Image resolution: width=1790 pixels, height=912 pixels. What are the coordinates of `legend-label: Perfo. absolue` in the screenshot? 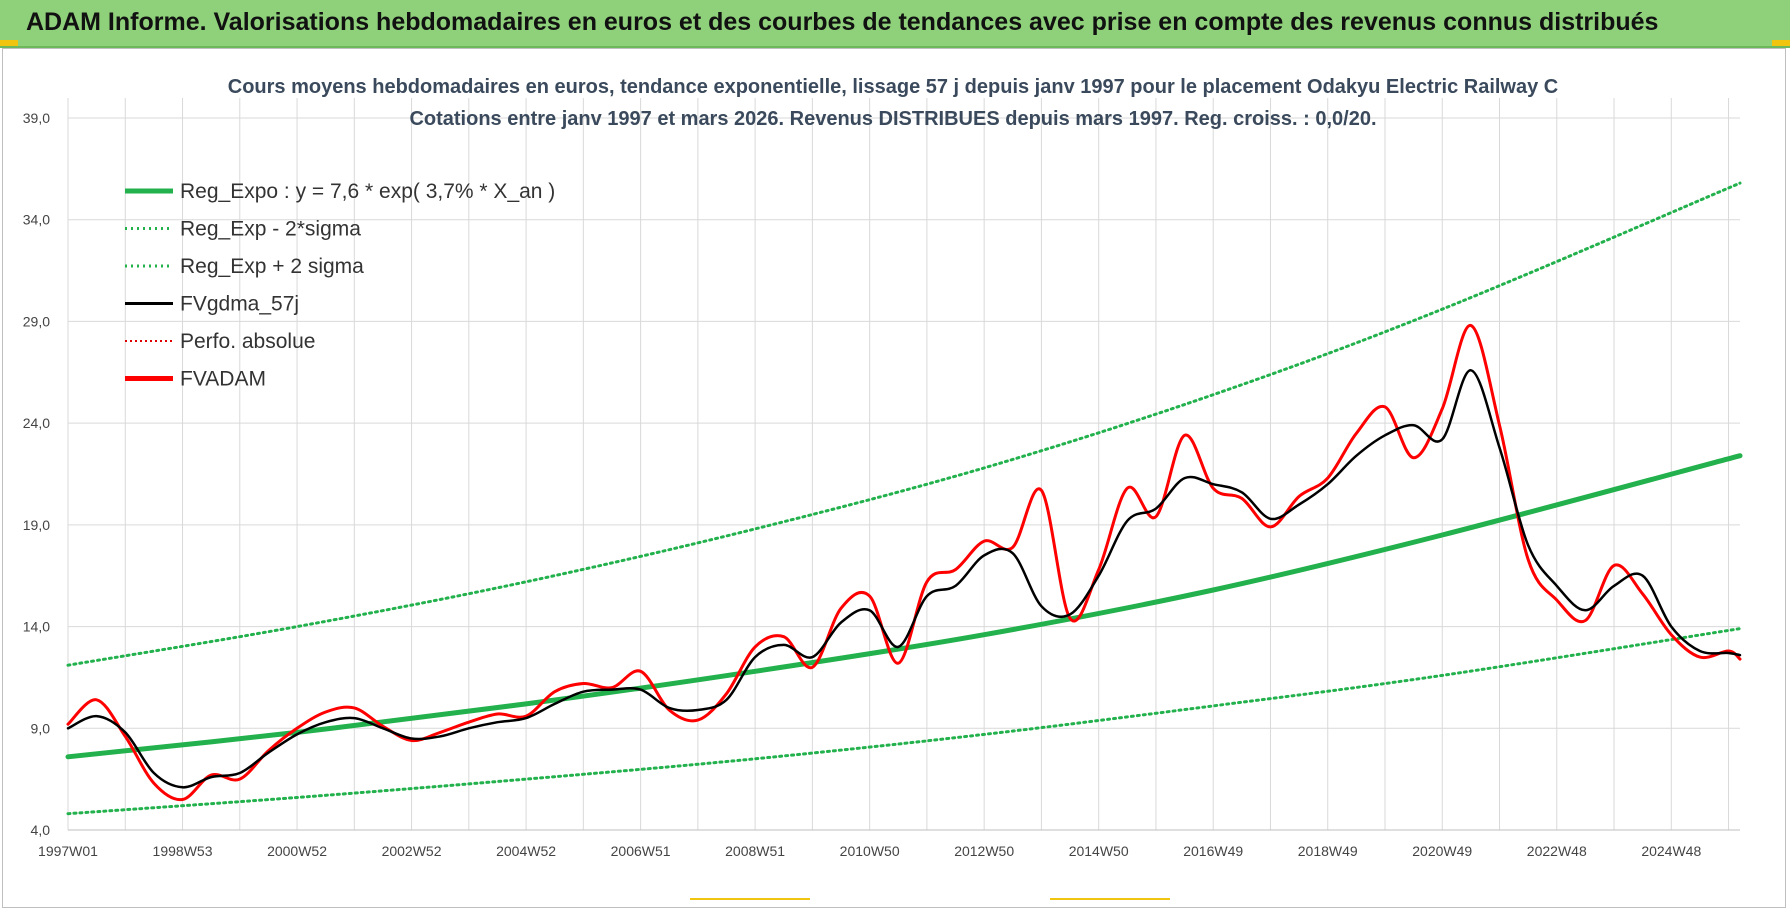 It's located at (247, 341).